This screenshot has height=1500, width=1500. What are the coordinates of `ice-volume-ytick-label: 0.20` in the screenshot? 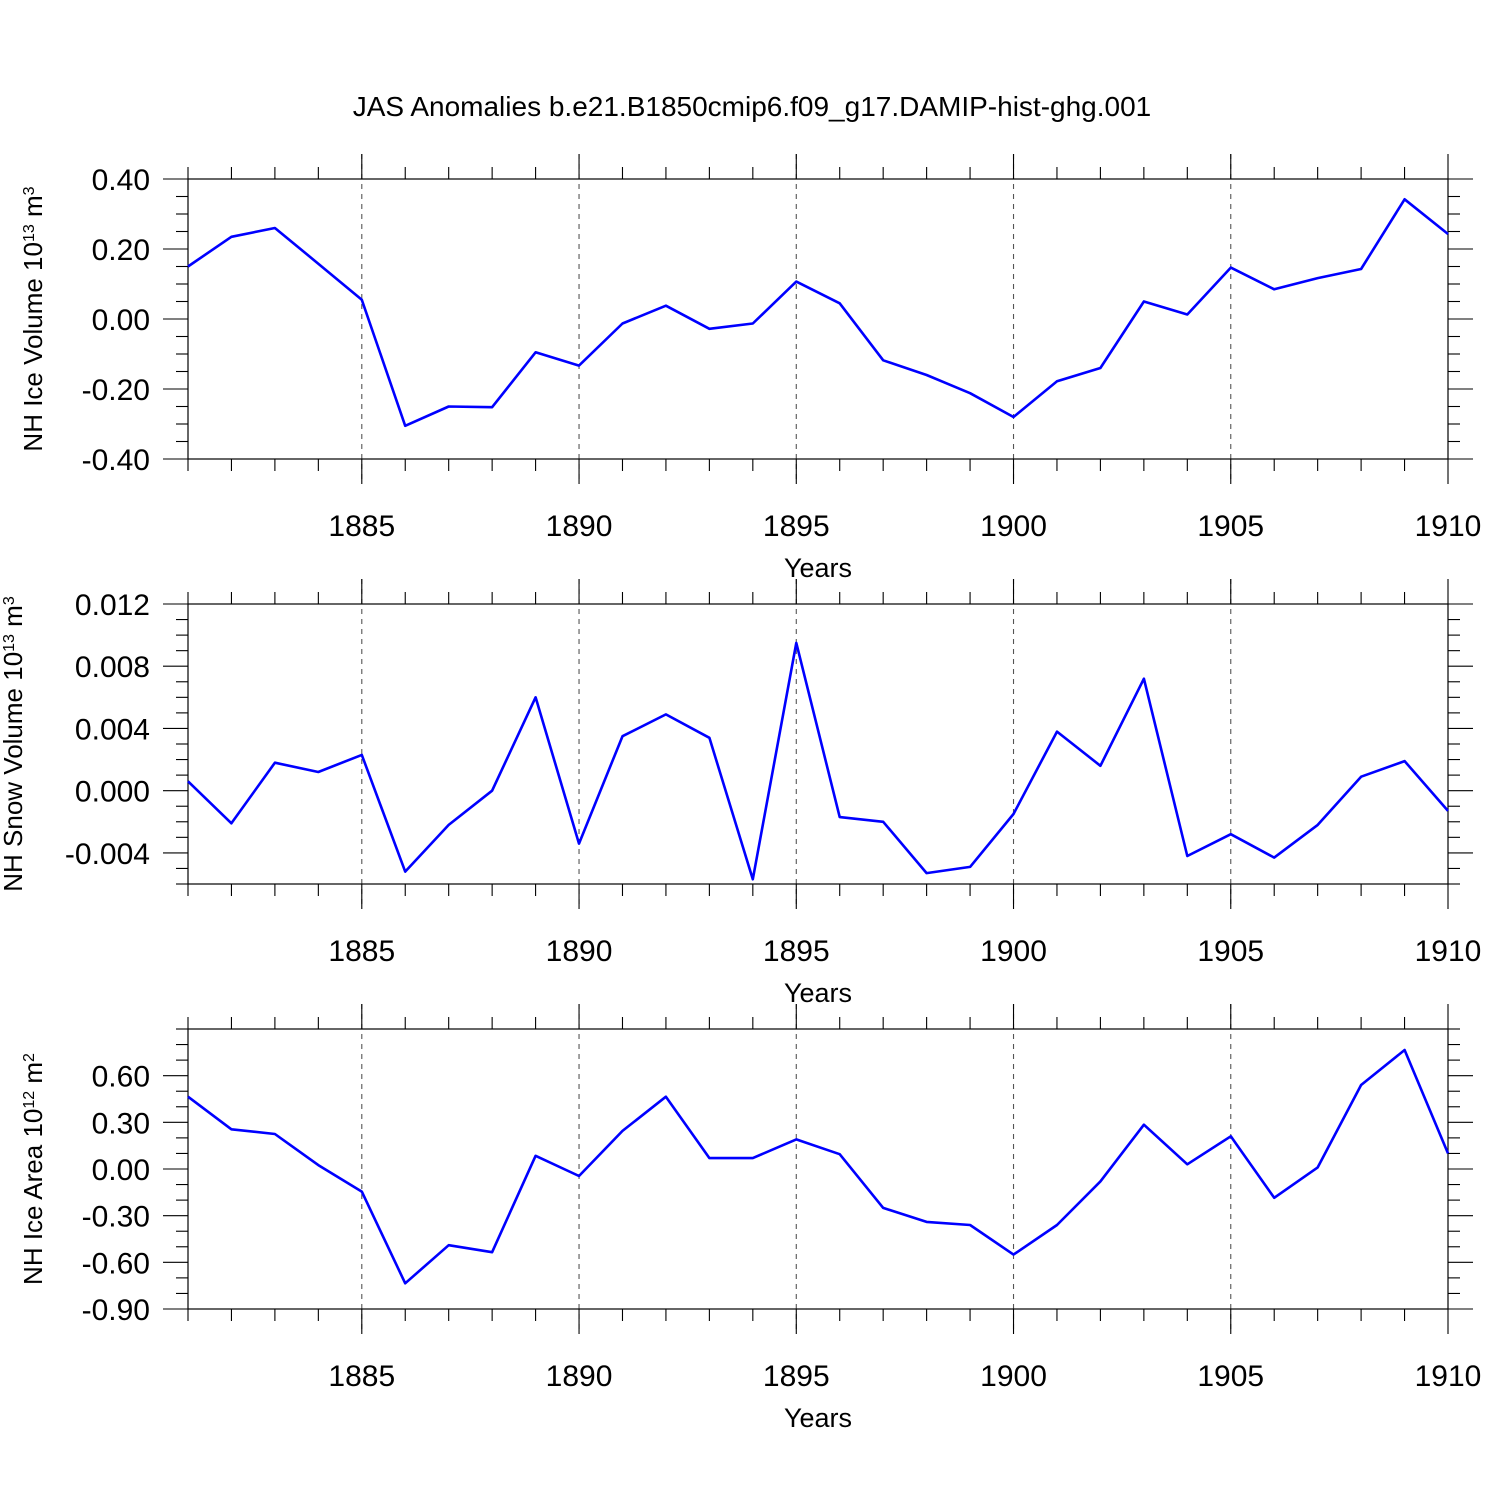 It's located at (121, 250).